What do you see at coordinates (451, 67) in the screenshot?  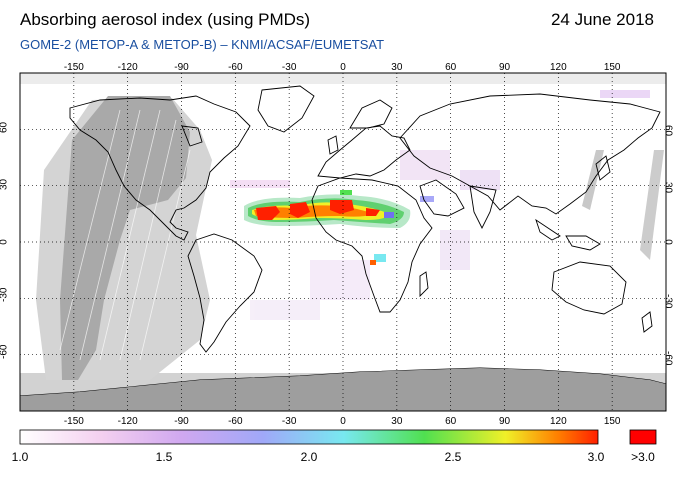 I see `lon-tick-top-7: 60` at bounding box center [451, 67].